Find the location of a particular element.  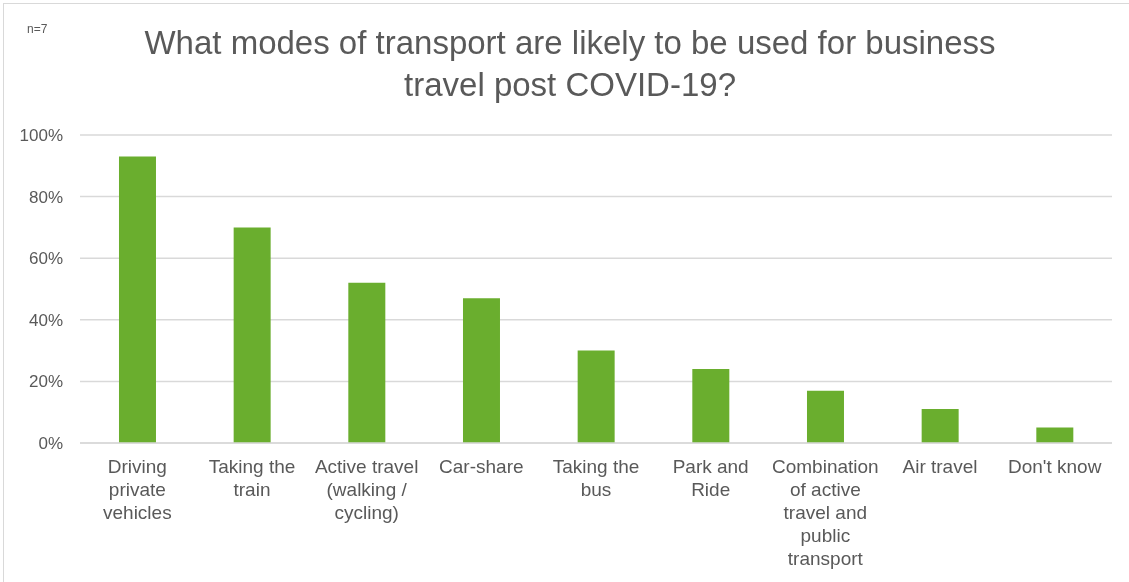

y-tick-label: 20% is located at coordinates (45, 382).